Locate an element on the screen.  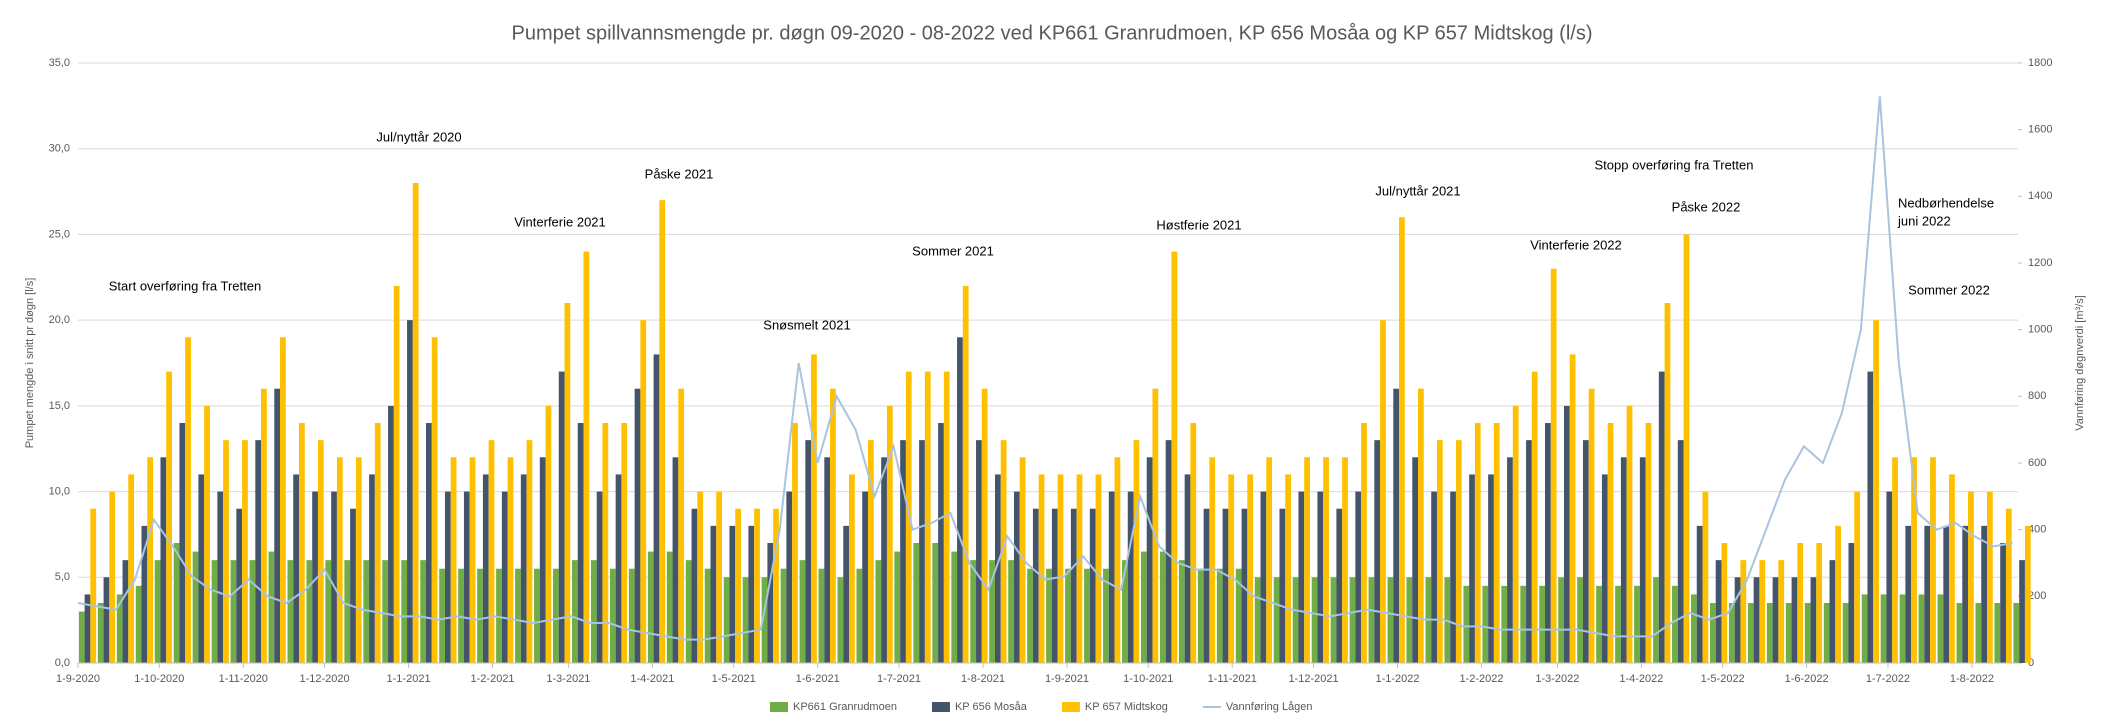
x-tick-label: 1-4-2022 is located at coordinates (1641, 679).